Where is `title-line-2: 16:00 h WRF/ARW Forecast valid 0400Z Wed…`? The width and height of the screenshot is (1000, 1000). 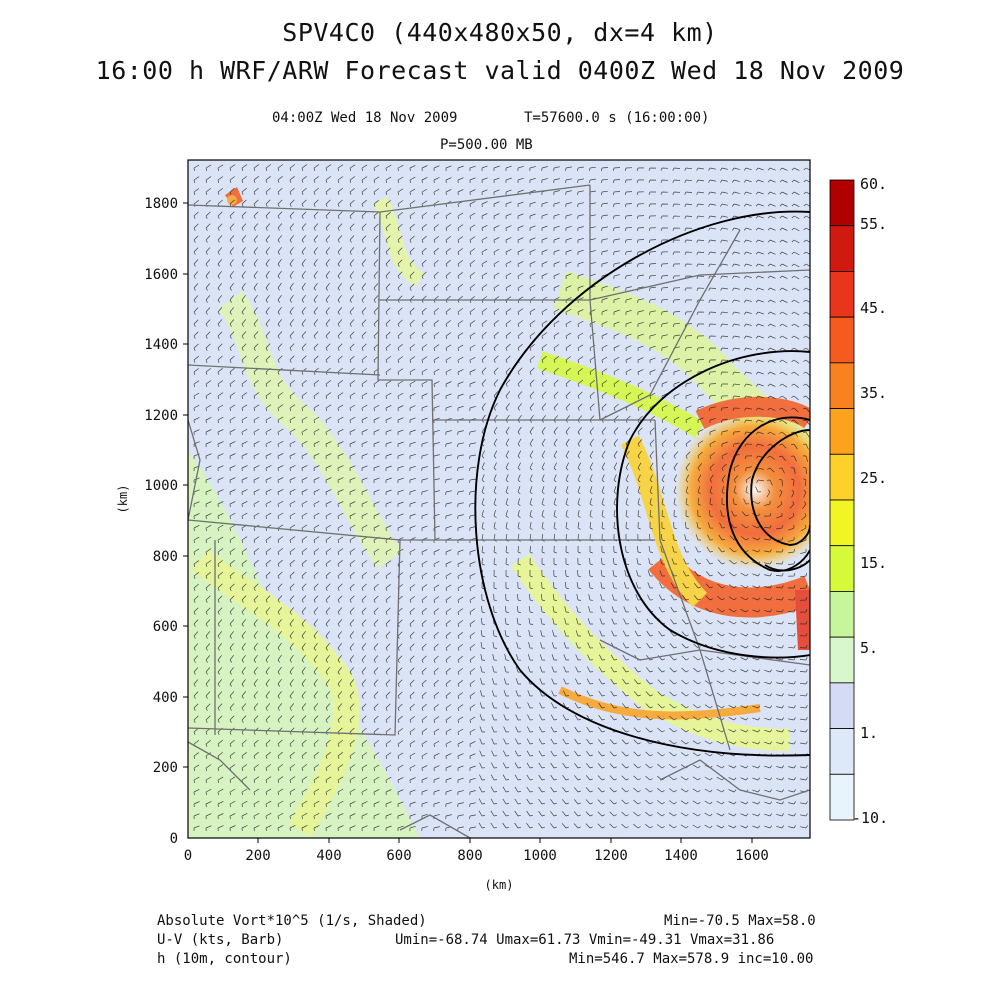 title-line-2: 16:00 h WRF/ARW Forecast valid 0400Z Wed… is located at coordinates (500, 70).